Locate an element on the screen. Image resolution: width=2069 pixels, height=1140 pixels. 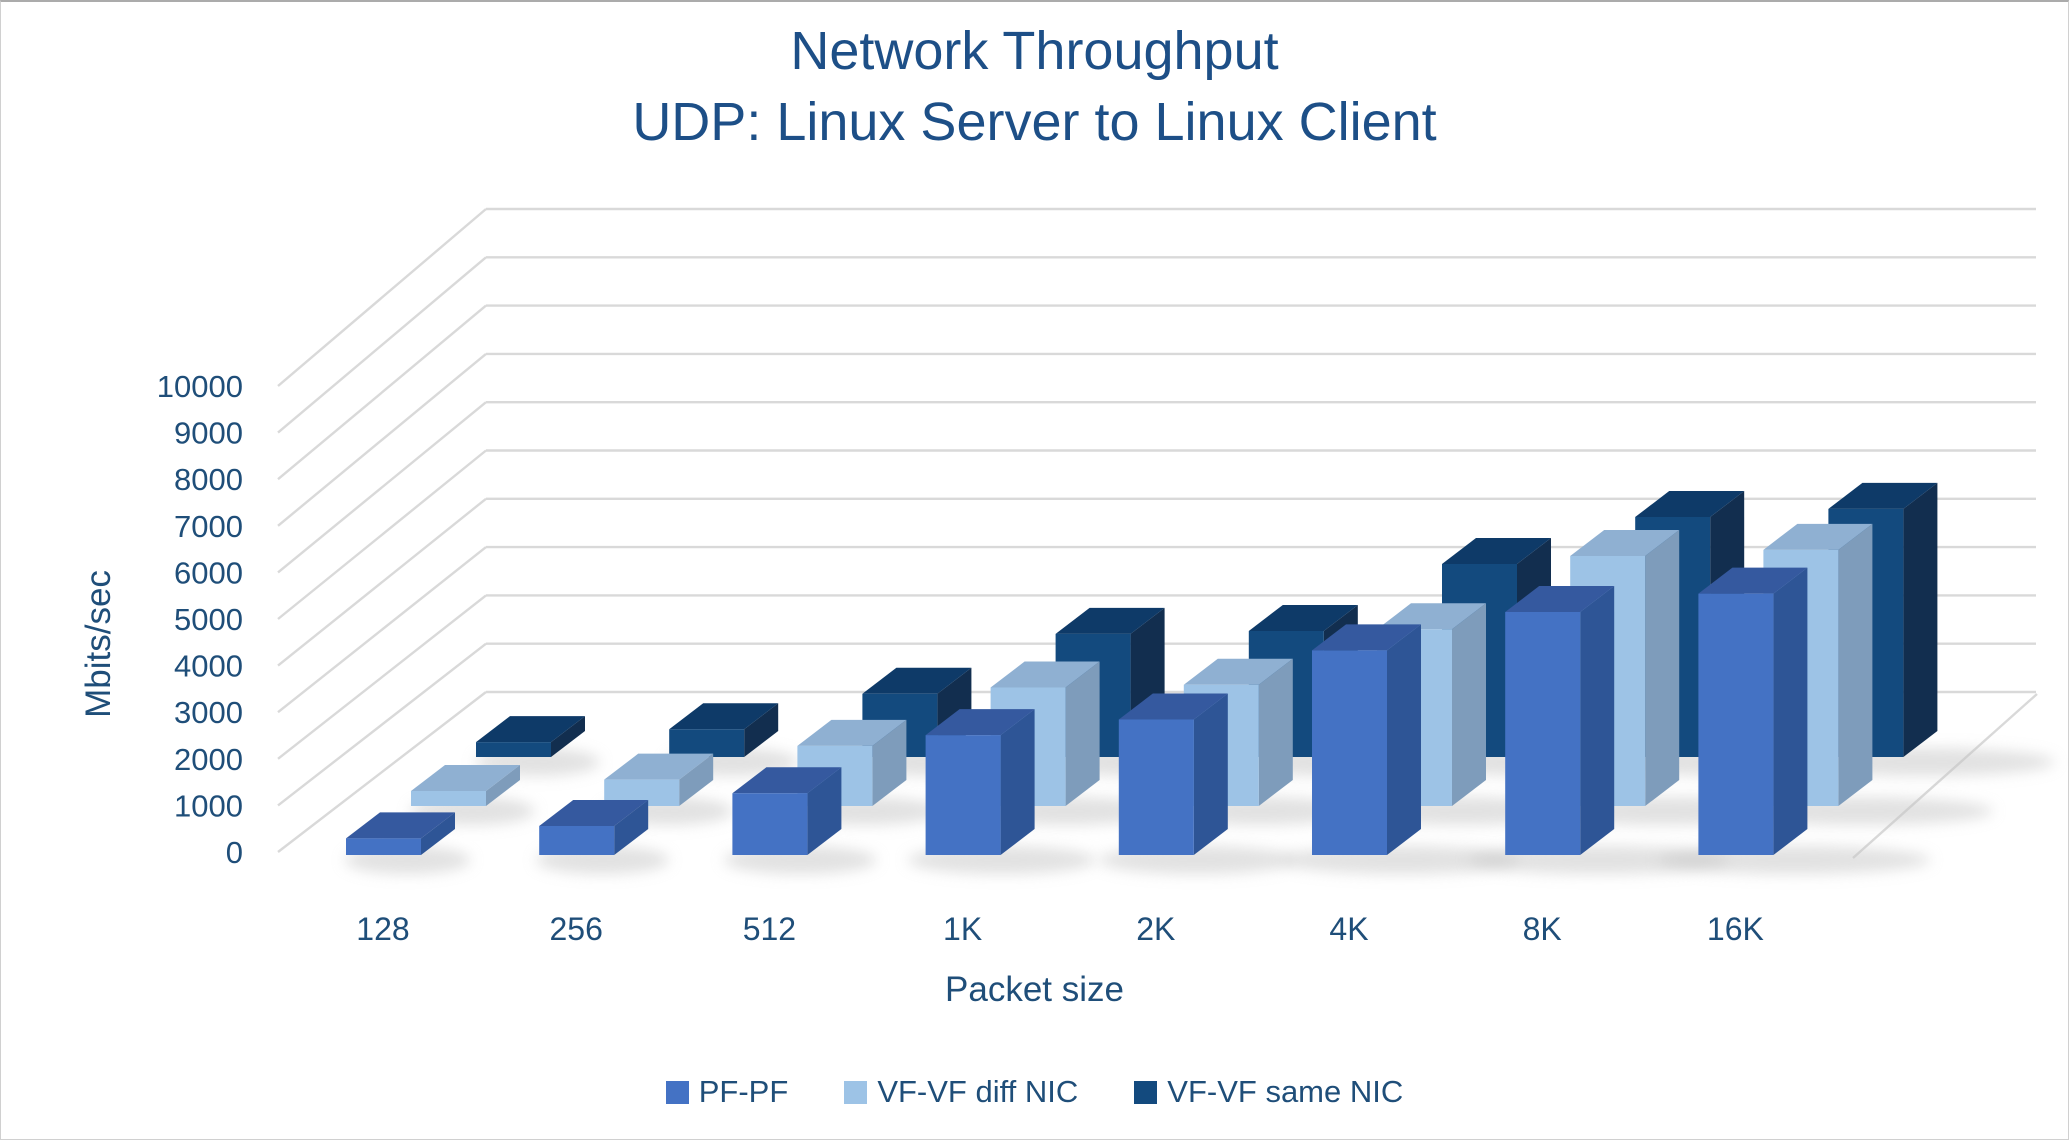
y-tick-label: 7000 is located at coordinates (208, 526).